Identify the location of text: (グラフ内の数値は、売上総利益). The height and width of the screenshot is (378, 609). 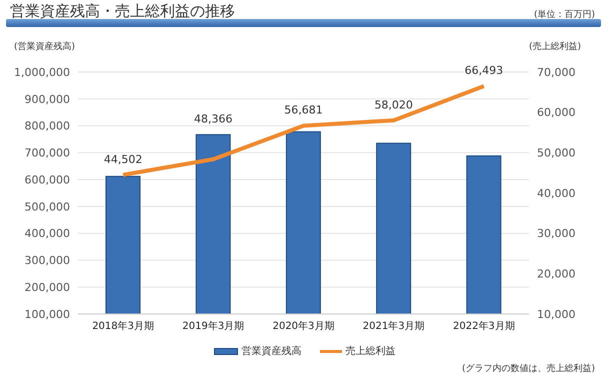
(528, 368).